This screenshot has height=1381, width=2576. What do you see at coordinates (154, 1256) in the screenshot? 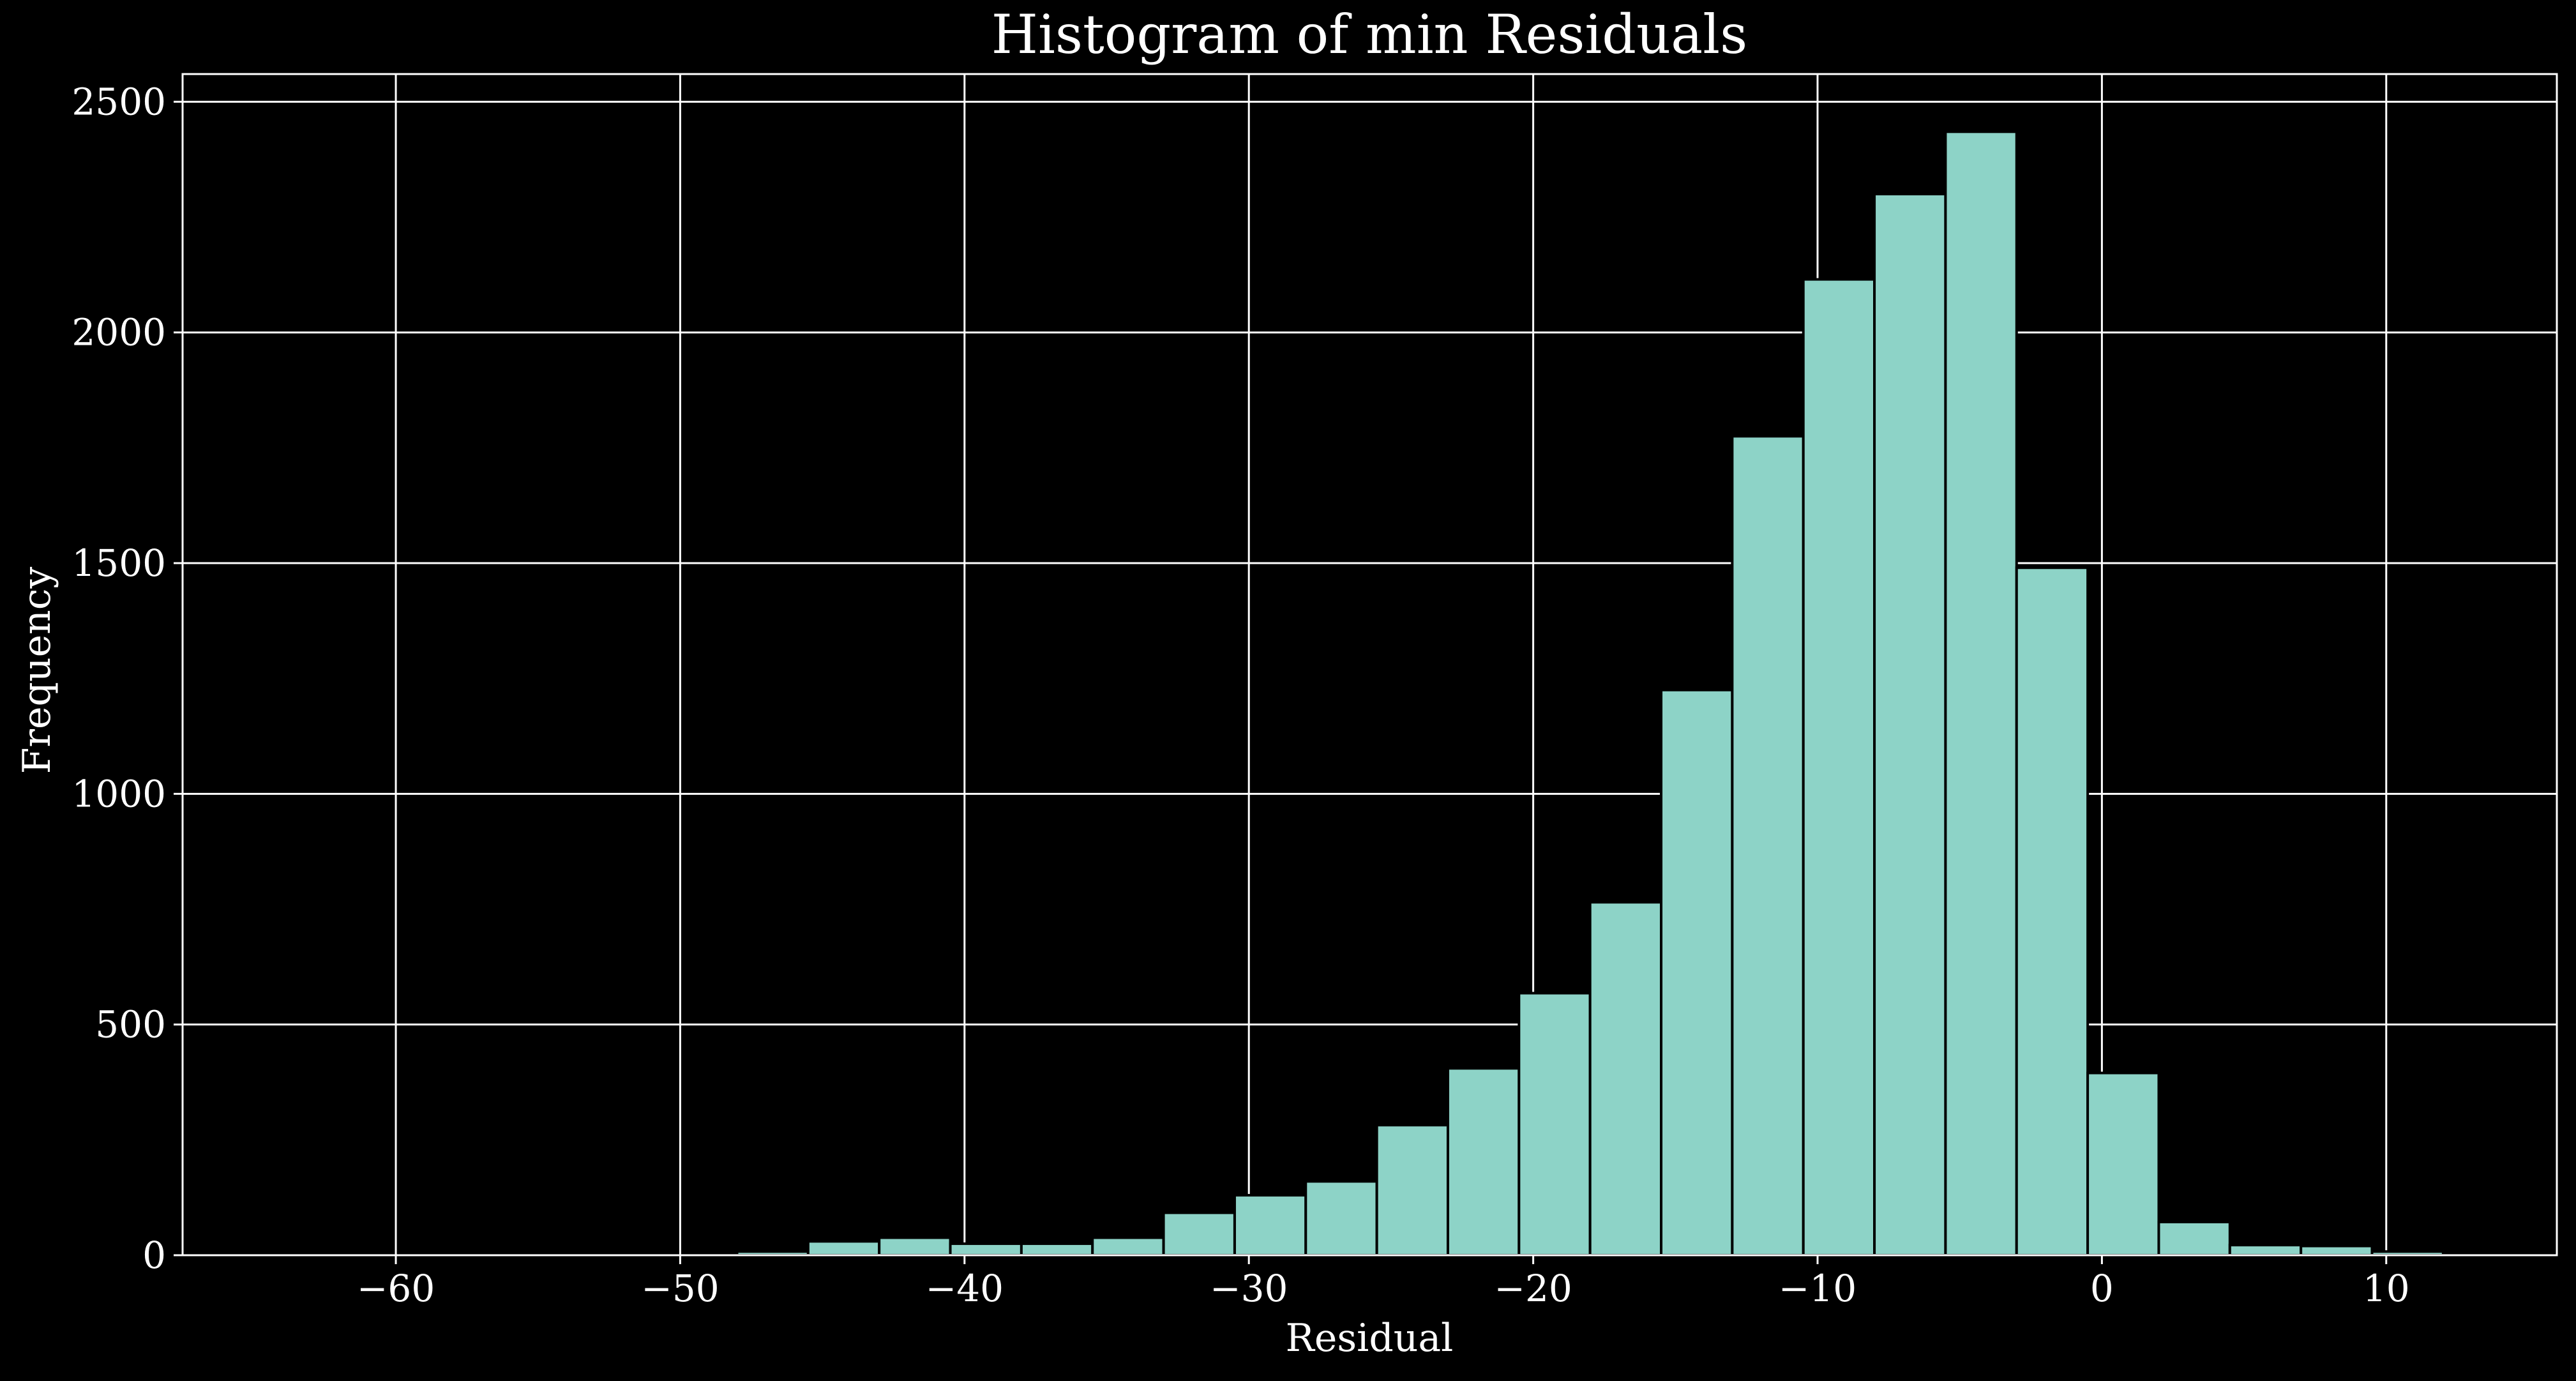
I see `y-tick-label: 0` at bounding box center [154, 1256].